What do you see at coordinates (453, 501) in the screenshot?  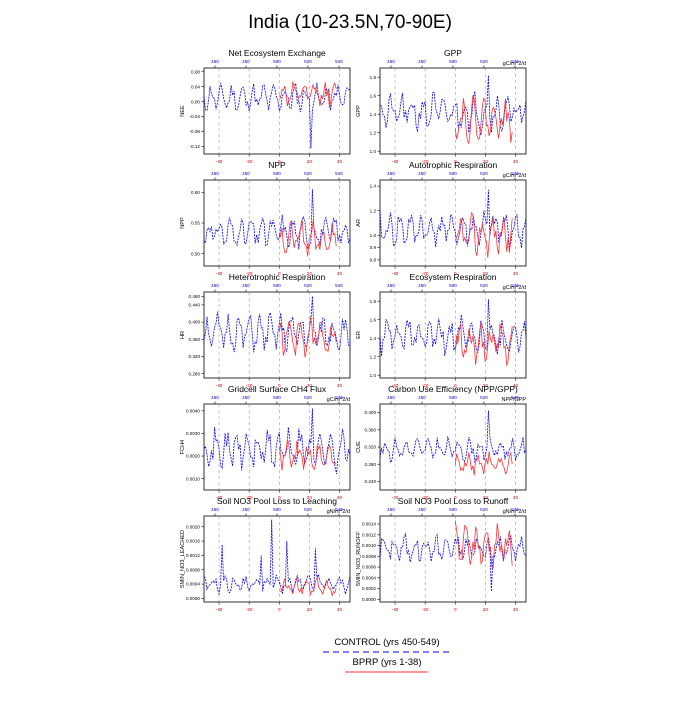 I see `panel-title: Soil NO3 Pool Loss to Runoff` at bounding box center [453, 501].